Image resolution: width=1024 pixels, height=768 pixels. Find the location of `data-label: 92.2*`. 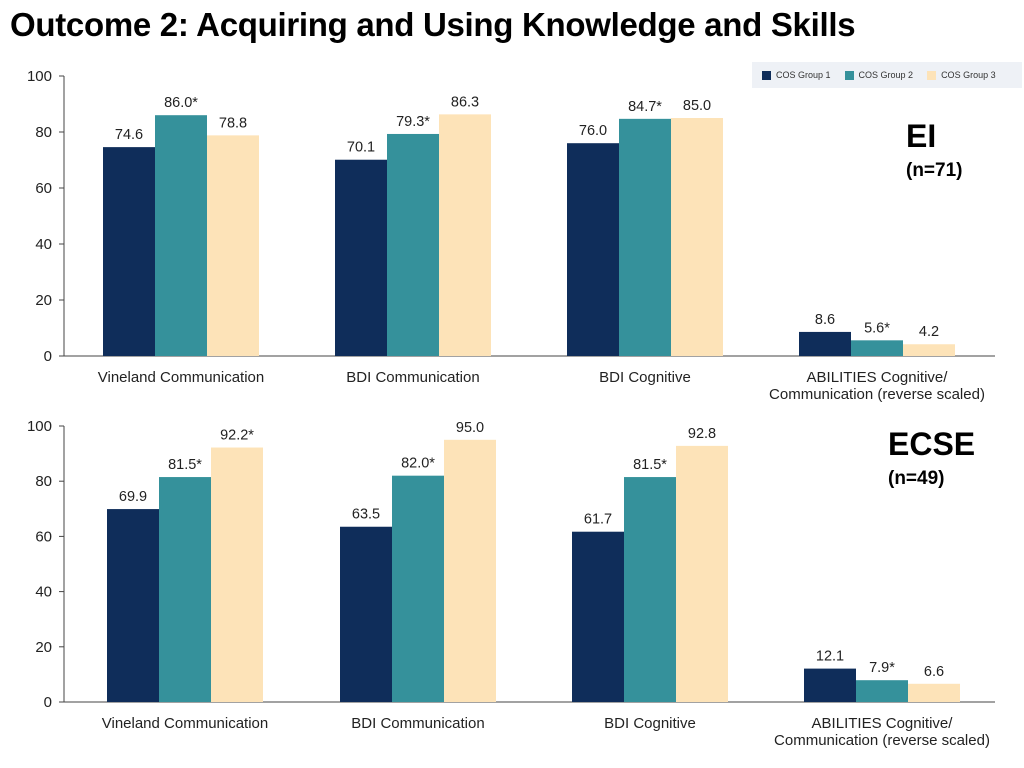

data-label: 92.2* is located at coordinates (237, 436).